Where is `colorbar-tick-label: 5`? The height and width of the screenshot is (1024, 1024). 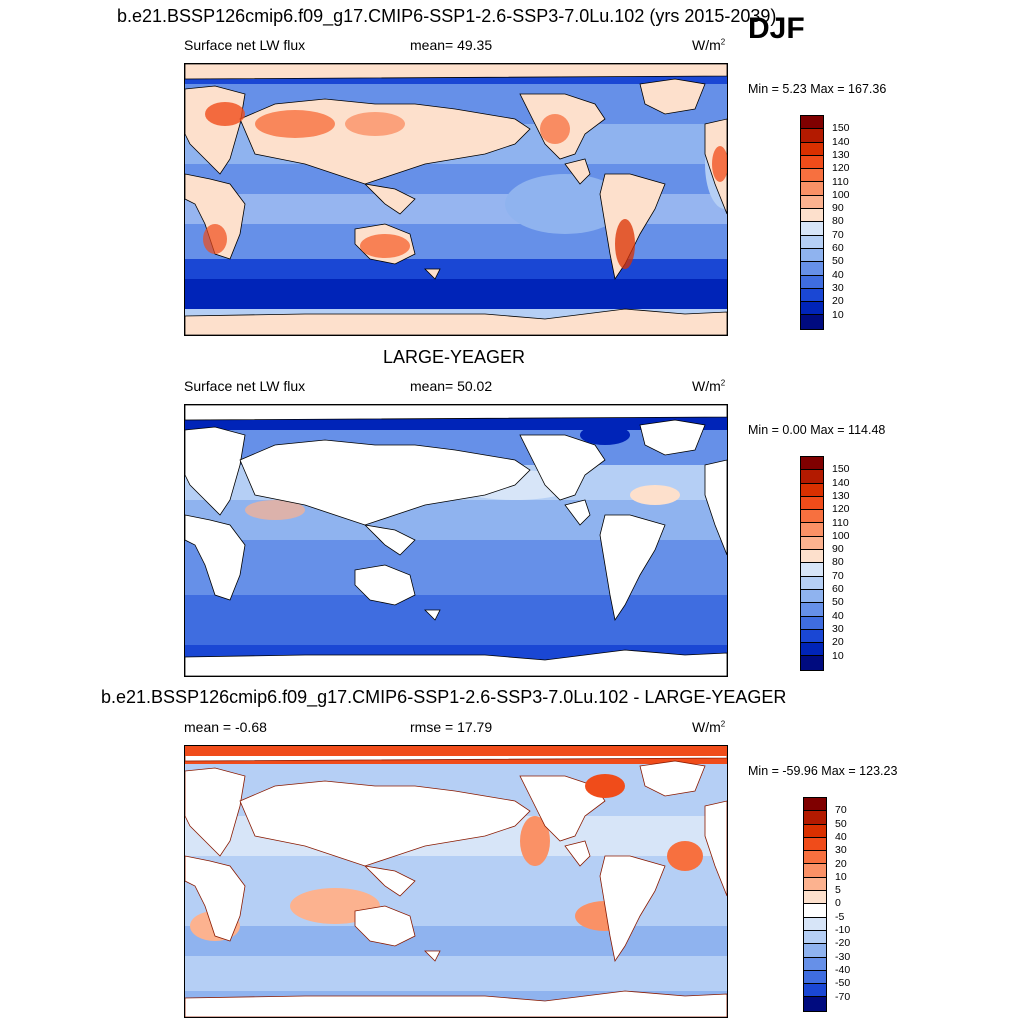 colorbar-tick-label: 5 is located at coordinates (838, 890).